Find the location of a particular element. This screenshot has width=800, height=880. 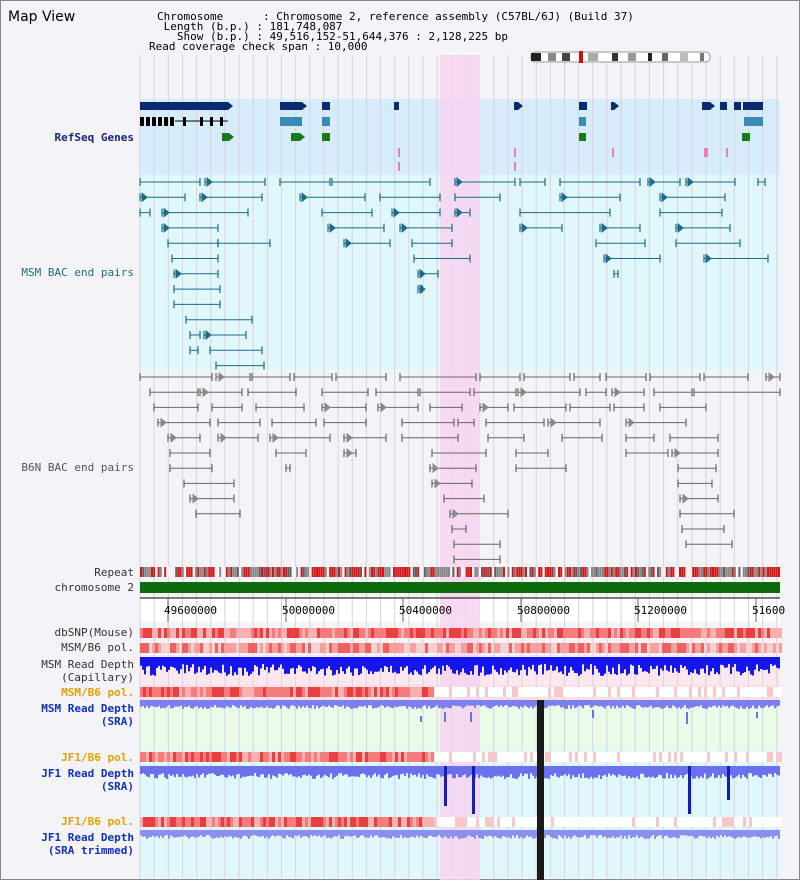

repeat-track is located at coordinates (460, 572).